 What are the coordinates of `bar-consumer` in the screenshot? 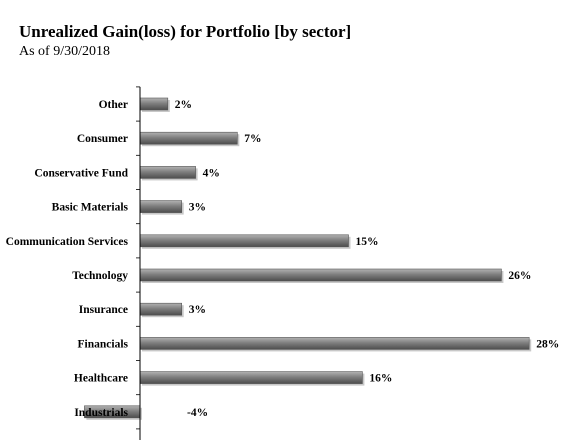 It's located at (188, 138).